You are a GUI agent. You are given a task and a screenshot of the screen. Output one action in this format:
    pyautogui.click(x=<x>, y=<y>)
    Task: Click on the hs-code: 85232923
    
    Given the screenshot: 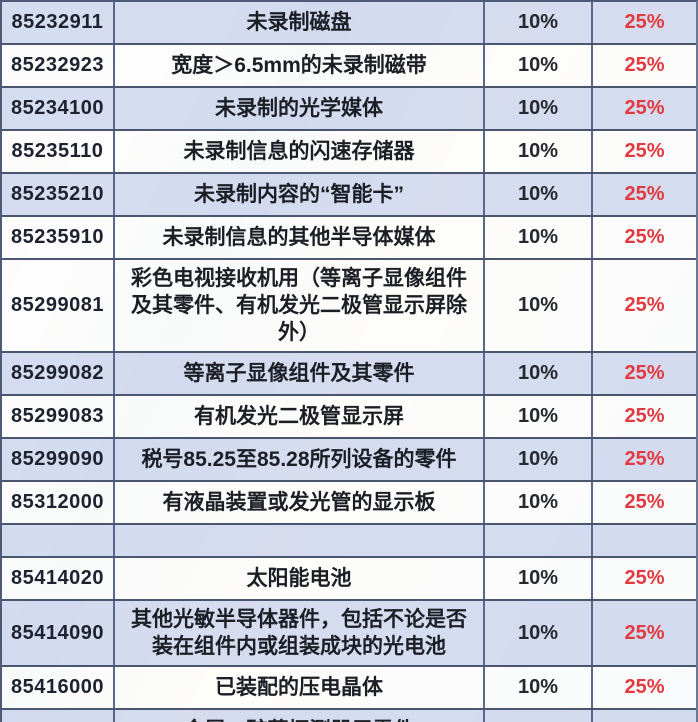 What is the action you would take?
    pyautogui.click(x=58, y=65)
    